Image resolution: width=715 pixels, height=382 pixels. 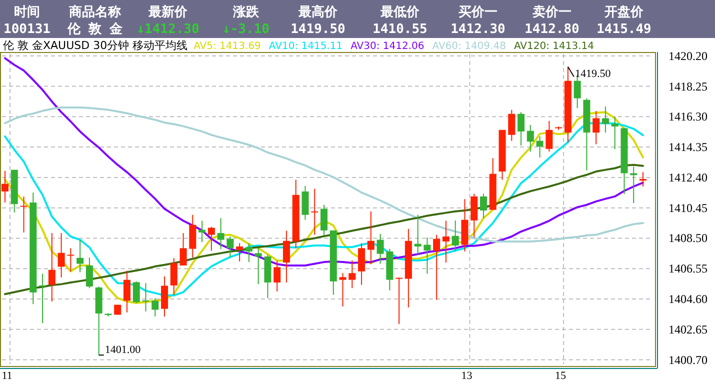 I want to click on y-tick-label: 1420.20, so click(x=688, y=55).